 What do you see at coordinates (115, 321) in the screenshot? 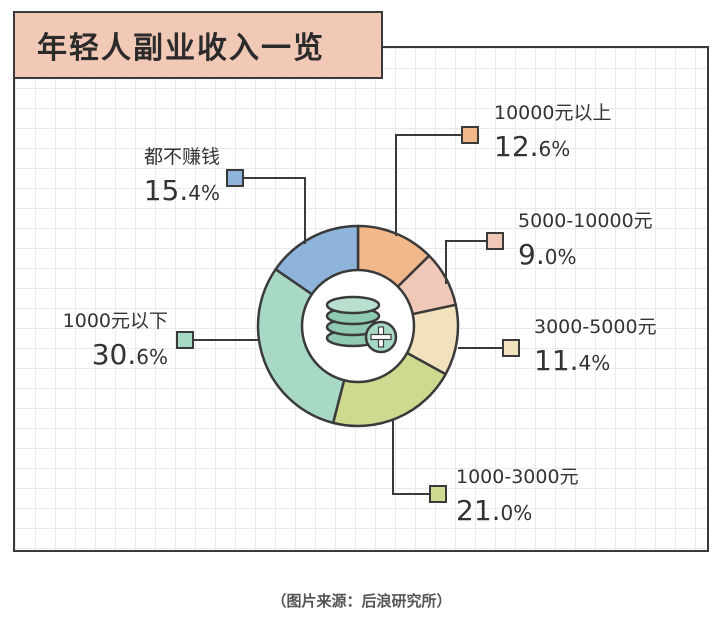
I see `slice-label: 1000元以下` at bounding box center [115, 321].